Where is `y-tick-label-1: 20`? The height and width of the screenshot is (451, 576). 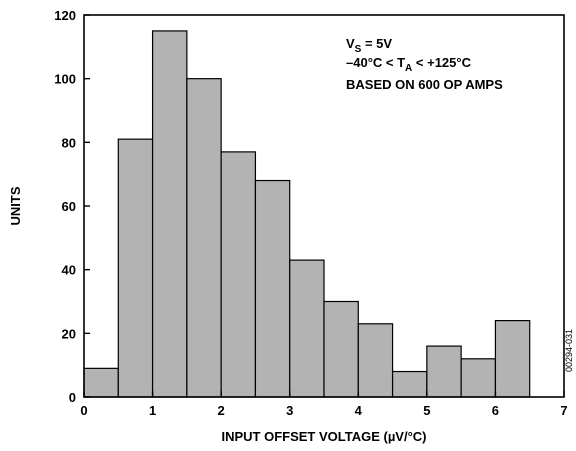 y-tick-label-1: 20 is located at coordinates (69, 333).